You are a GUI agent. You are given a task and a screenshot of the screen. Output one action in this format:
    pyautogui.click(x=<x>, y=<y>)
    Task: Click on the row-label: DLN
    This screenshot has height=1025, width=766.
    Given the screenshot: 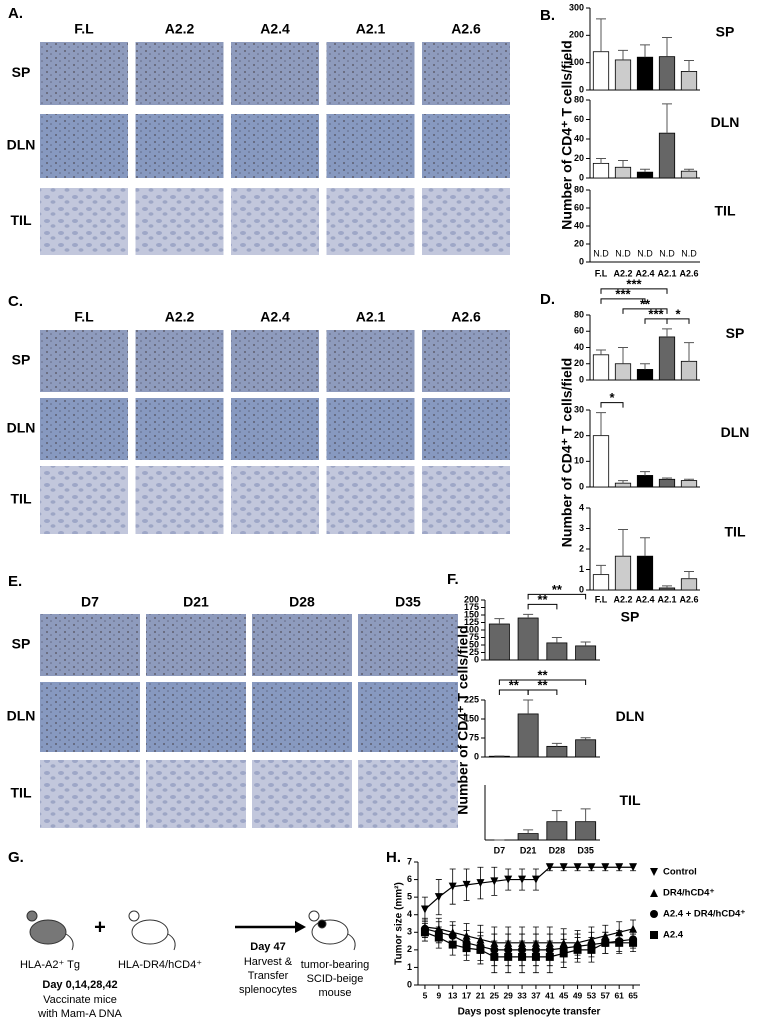 What is the action you would take?
    pyautogui.click(x=21, y=428)
    